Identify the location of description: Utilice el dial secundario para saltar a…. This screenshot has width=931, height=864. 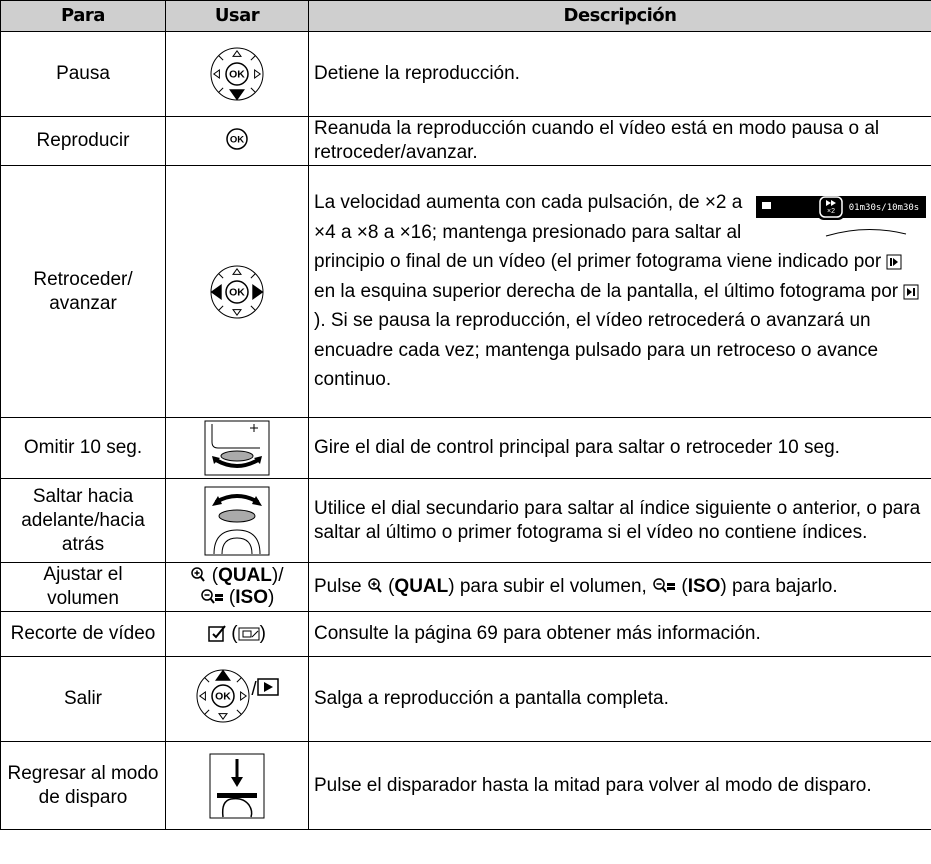
(619, 520).